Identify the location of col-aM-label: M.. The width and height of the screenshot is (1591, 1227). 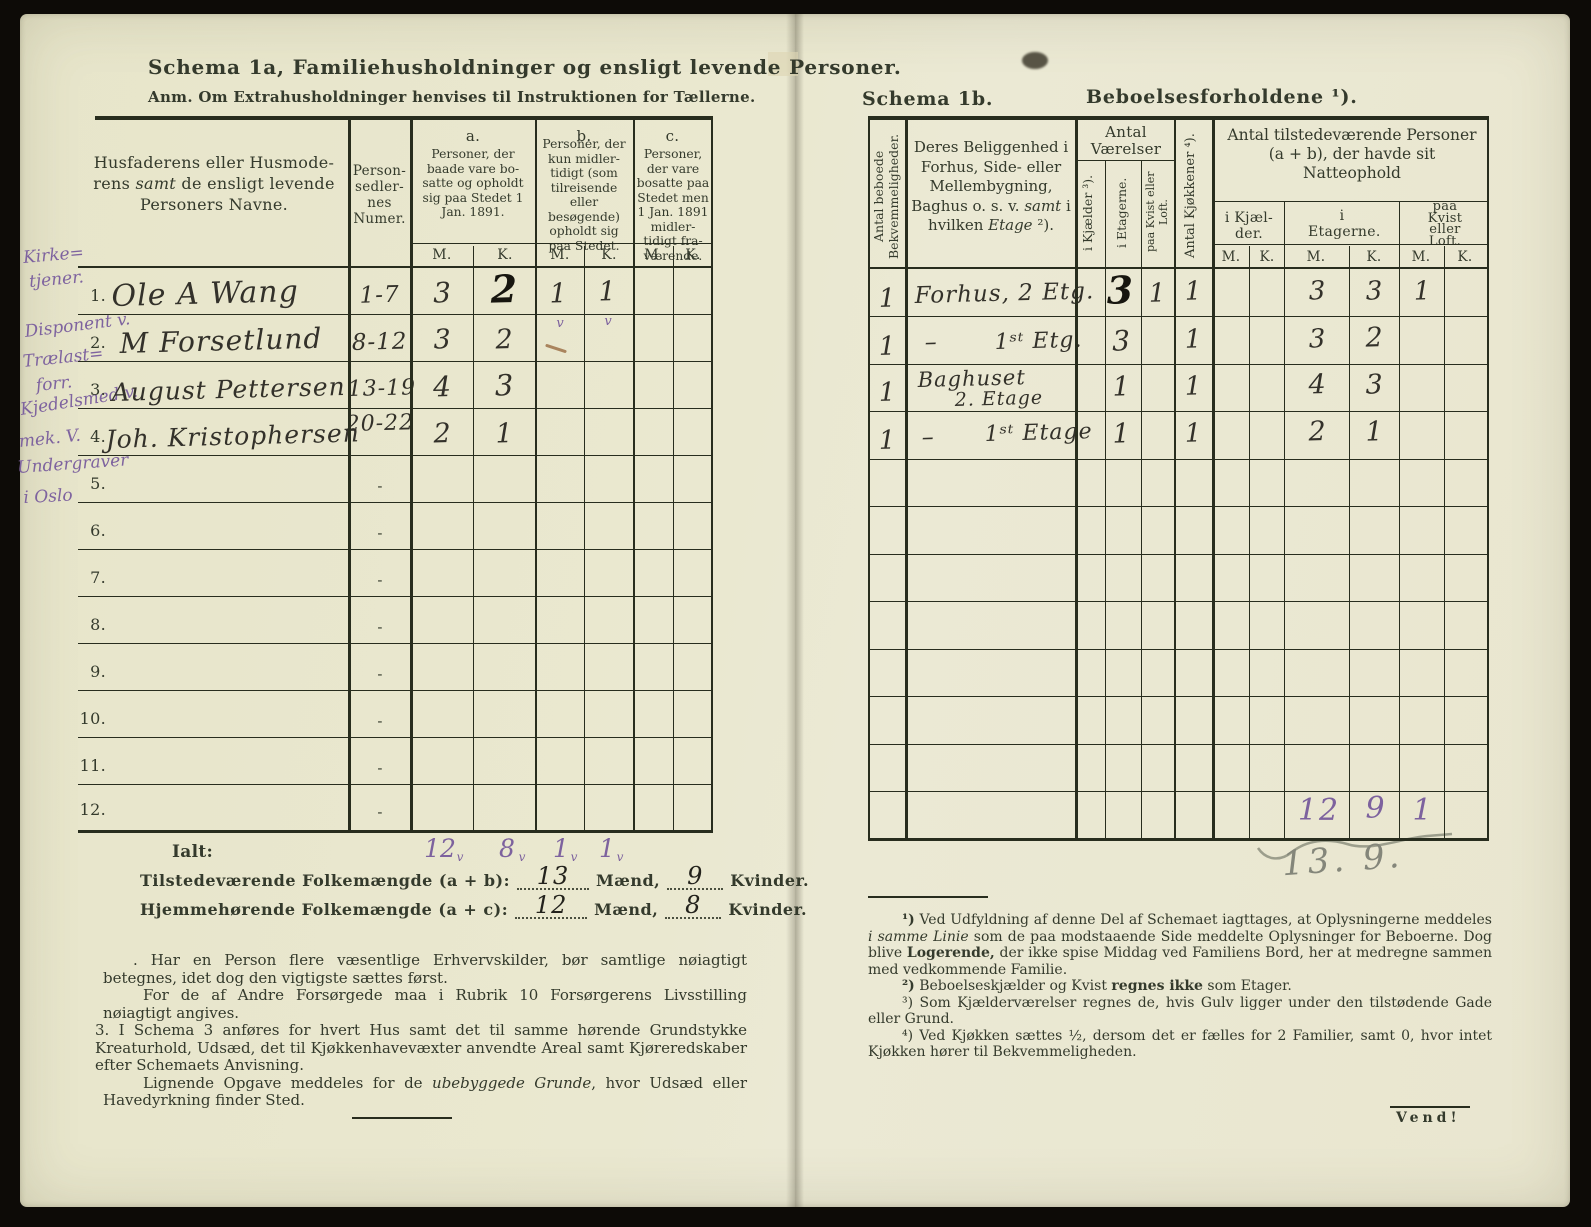
(442, 255).